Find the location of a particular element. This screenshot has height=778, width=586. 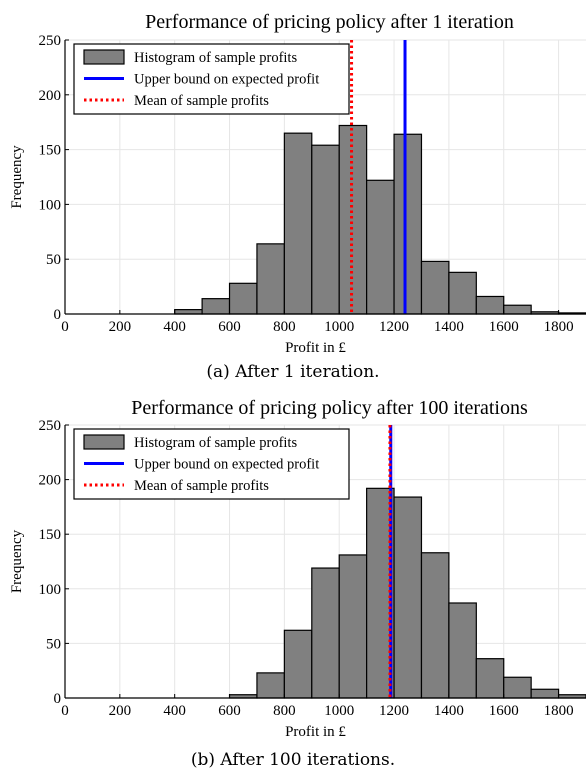

figure-caption: (a) After 1 iteration. is located at coordinates (293, 372).